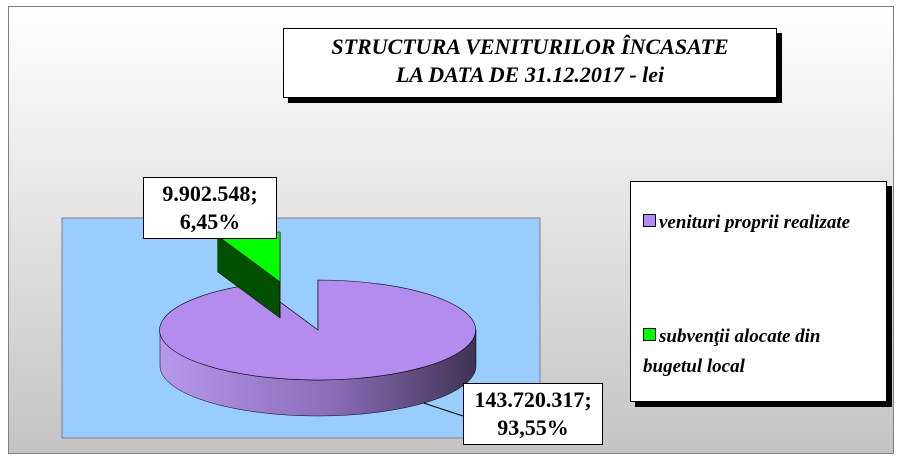 Image resolution: width=901 pixels, height=459 pixels. I want to click on data-label: 143.720.317; 93,55%, so click(533, 414).